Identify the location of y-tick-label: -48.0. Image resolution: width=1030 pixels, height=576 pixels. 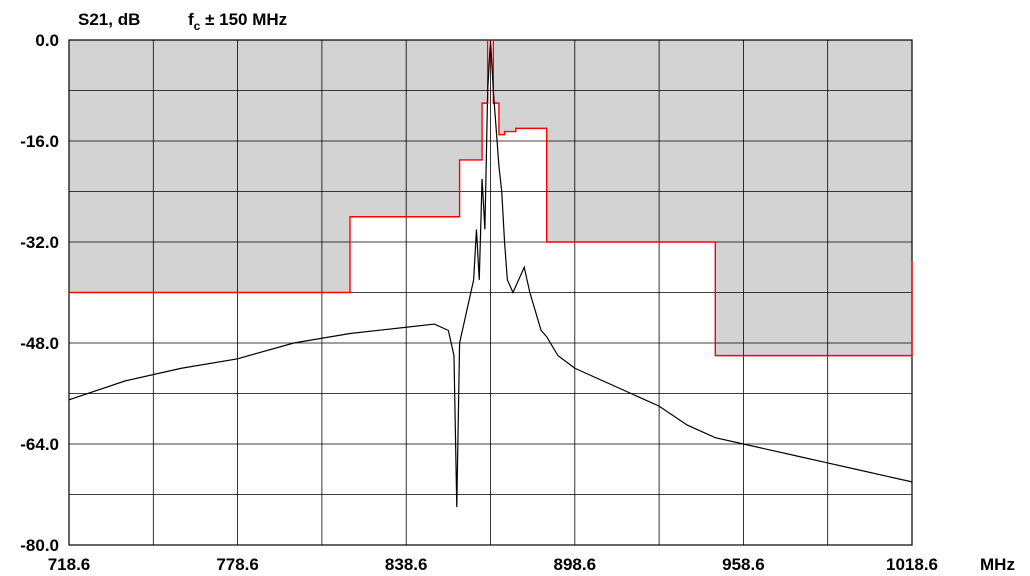
(39, 343).